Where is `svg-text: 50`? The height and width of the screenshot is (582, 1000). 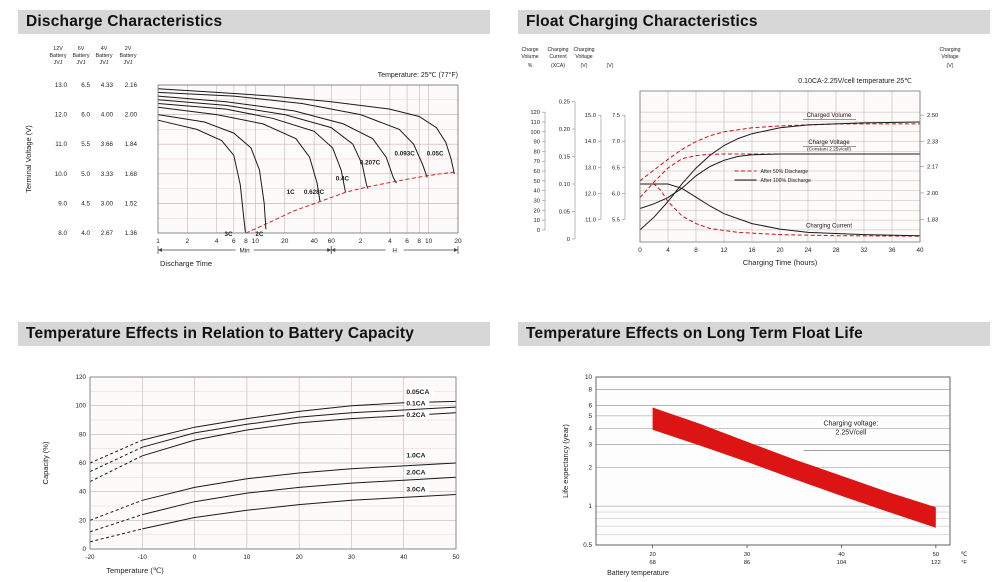
svg-text: 50 is located at coordinates (537, 182).